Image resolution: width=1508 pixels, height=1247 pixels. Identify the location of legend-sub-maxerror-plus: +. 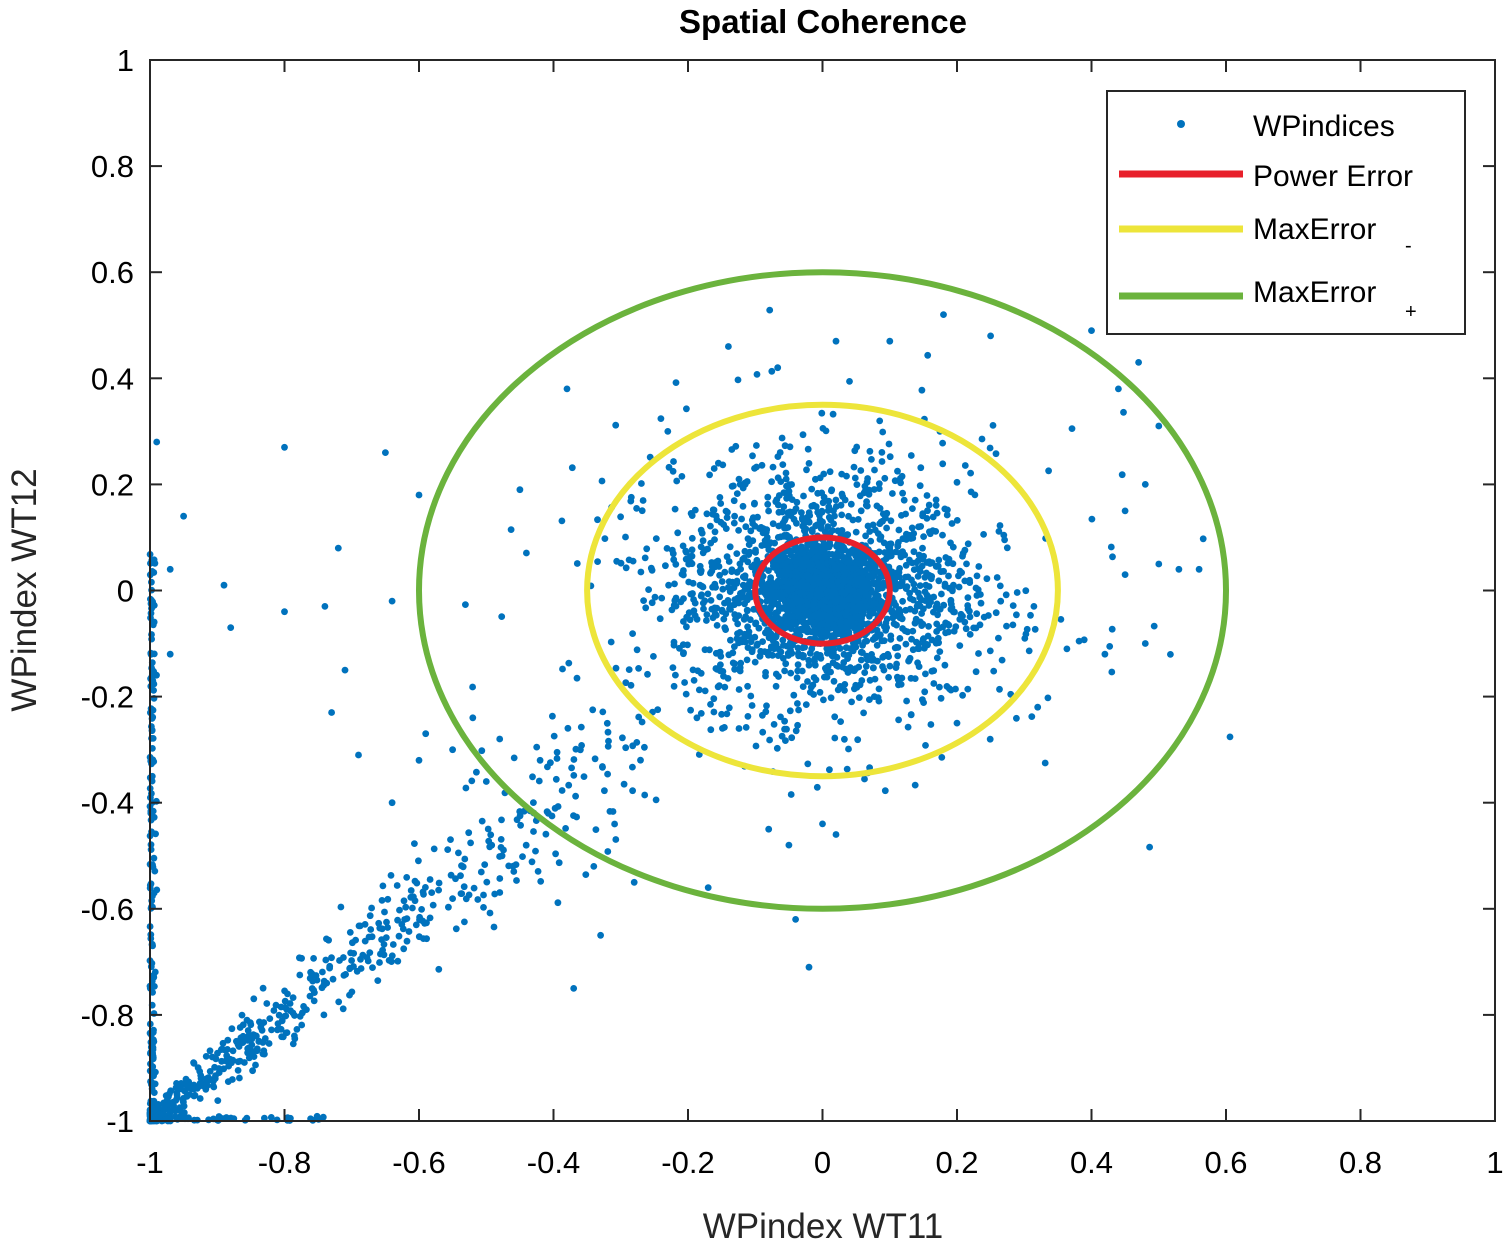
(1411, 312).